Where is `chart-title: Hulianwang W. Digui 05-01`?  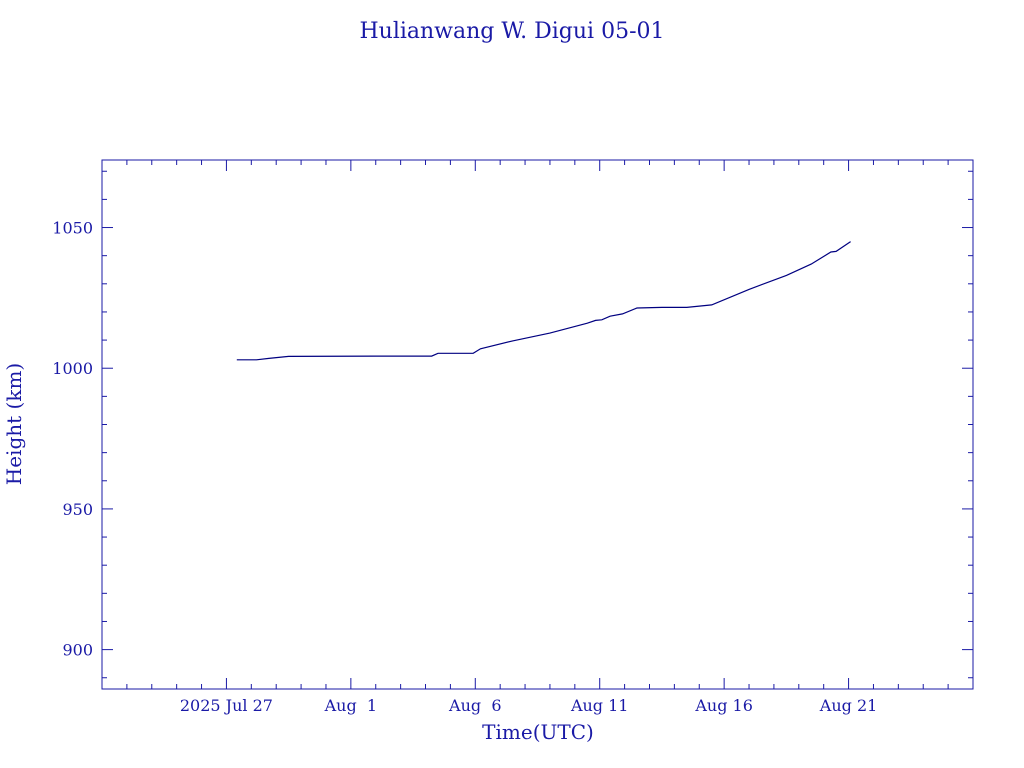 chart-title: Hulianwang W. Digui 05-01 is located at coordinates (511, 31).